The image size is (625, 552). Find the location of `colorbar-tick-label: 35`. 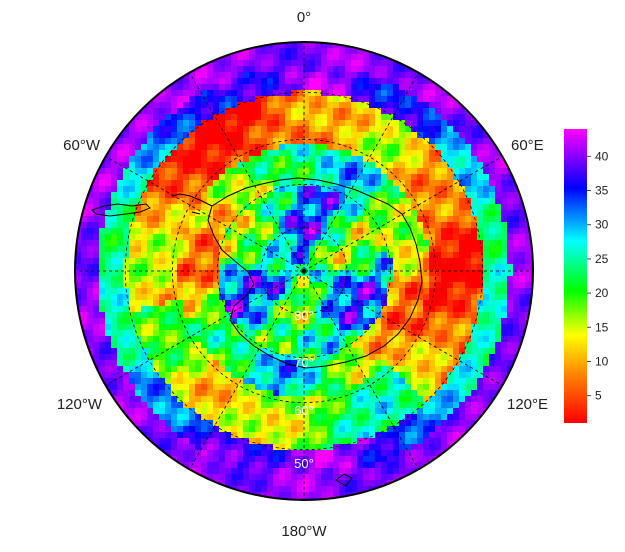

colorbar-tick-label: 35 is located at coordinates (602, 191).